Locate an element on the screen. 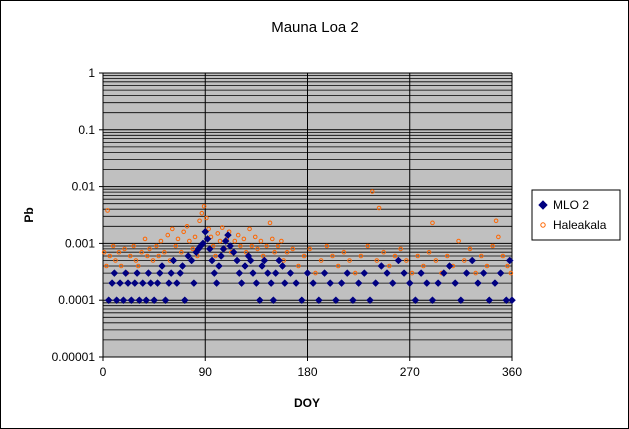 This screenshot has width=629, height=429. x-tick-label: 90 is located at coordinates (206, 372).